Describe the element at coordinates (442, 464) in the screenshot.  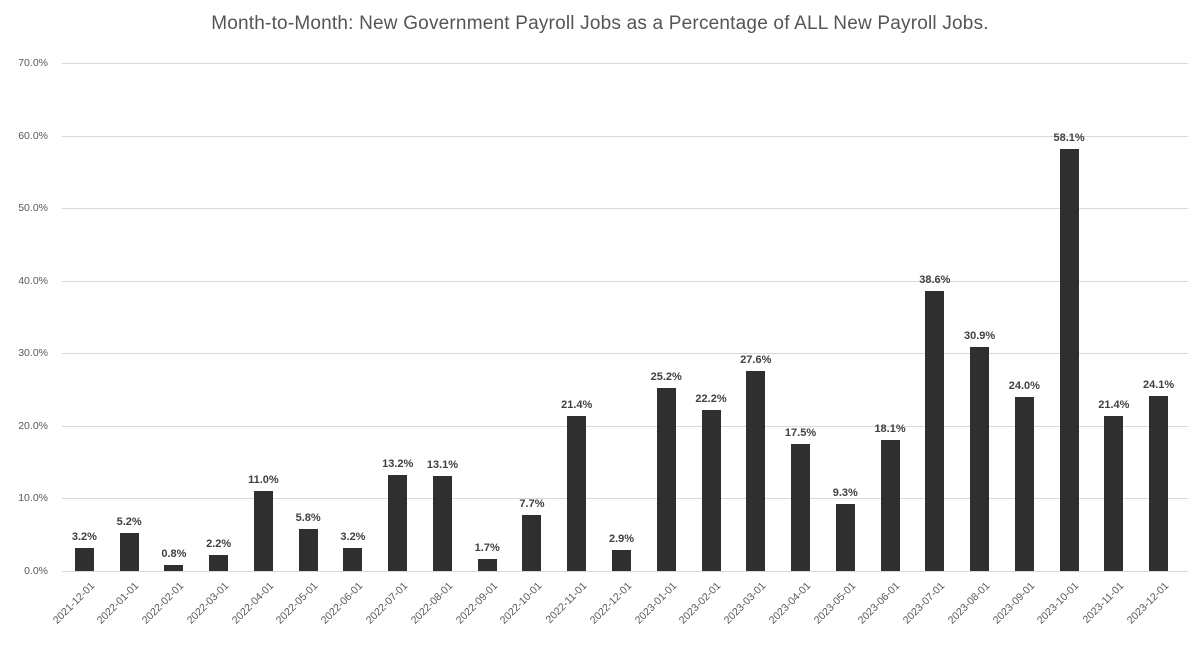
I see `bar-value-label: 13.1%` at that location.